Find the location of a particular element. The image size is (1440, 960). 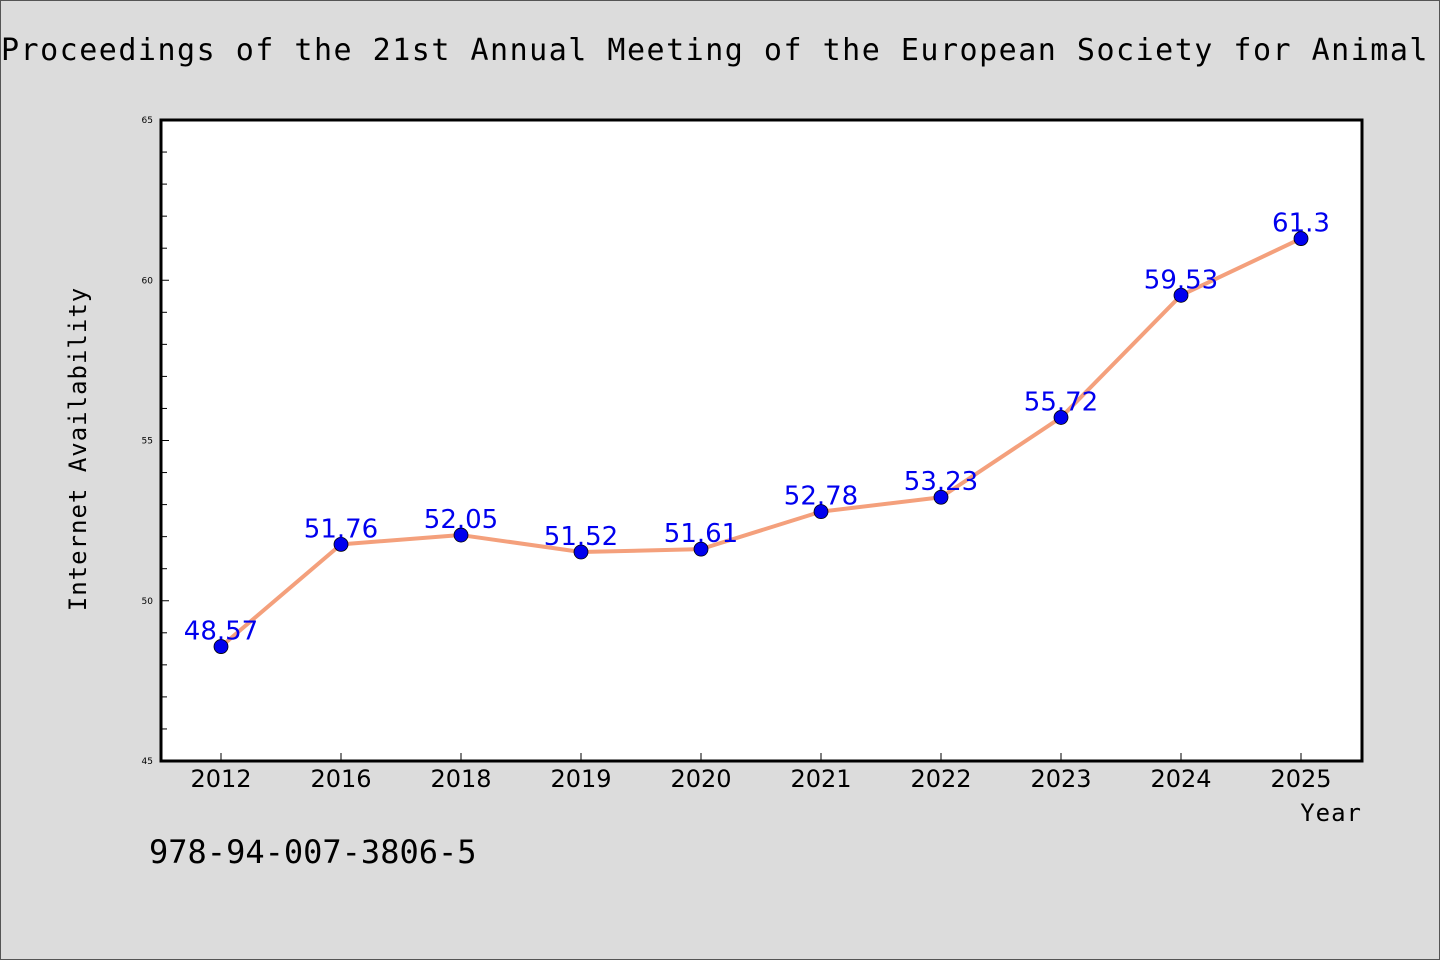

data-label: 51.76 is located at coordinates (341, 529).